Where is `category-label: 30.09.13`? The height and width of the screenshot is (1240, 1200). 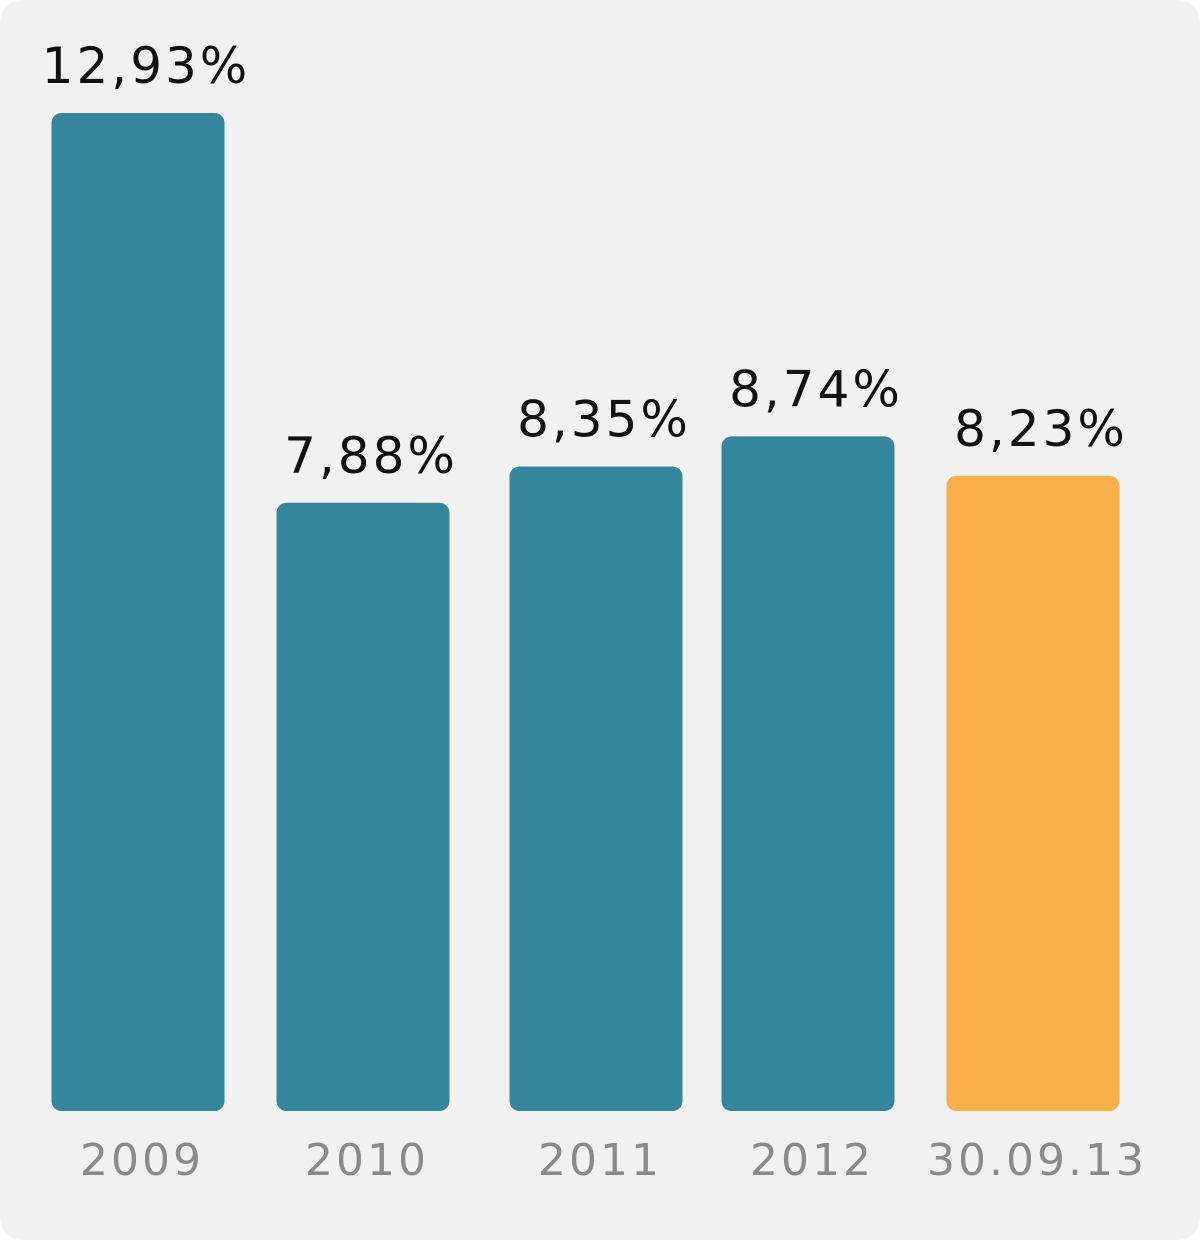
category-label: 30.09.13 is located at coordinates (1037, 1160).